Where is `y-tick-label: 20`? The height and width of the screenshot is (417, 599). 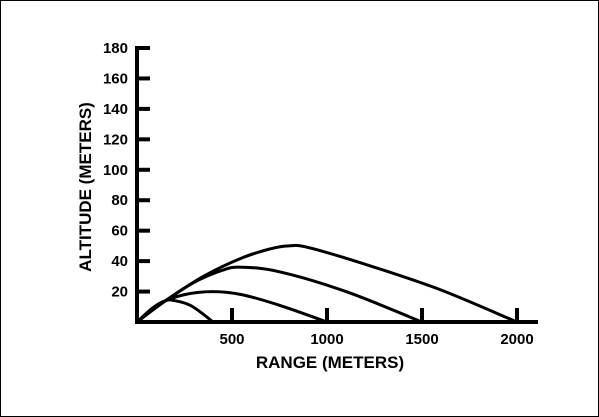
y-tick-label: 20 is located at coordinates (119, 292).